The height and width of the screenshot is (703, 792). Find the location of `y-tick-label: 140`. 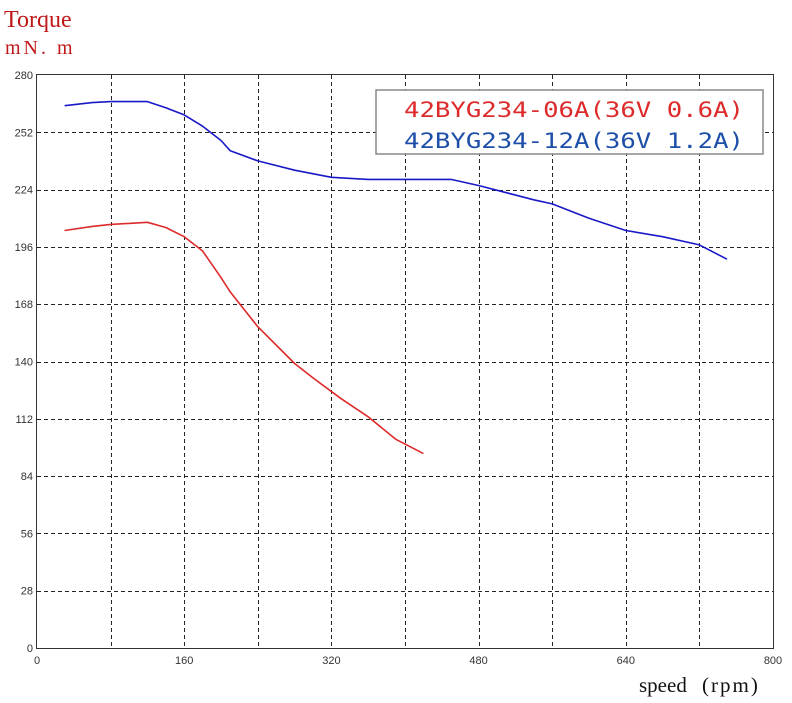

y-tick-label: 140 is located at coordinates (24, 363).